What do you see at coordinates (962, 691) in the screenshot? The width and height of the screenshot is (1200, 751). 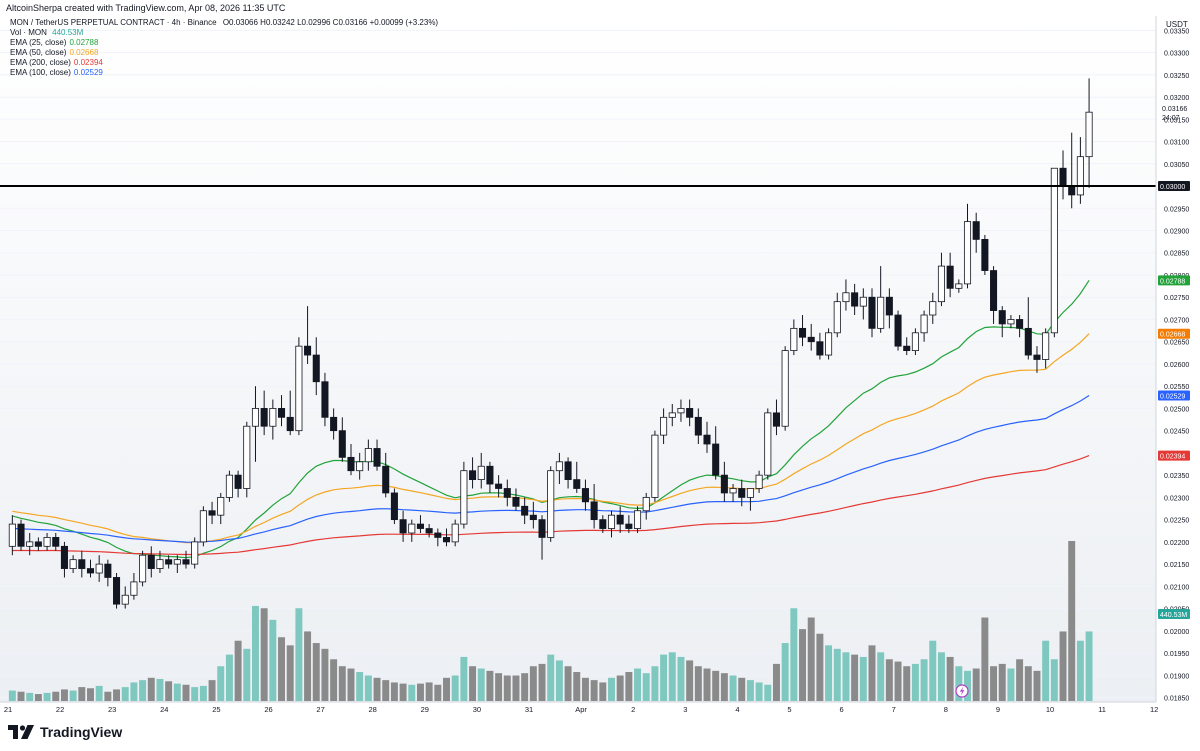 I see `alert-lightning-icon` at bounding box center [962, 691].